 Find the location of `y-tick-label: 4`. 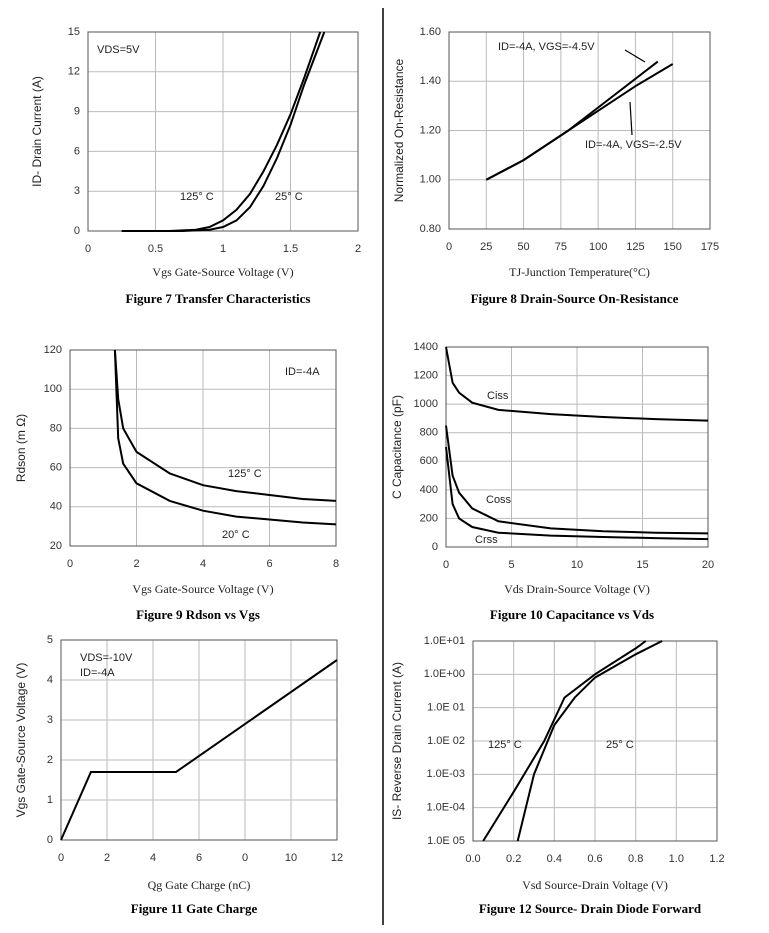

y-tick-label: 4 is located at coordinates (50, 680).